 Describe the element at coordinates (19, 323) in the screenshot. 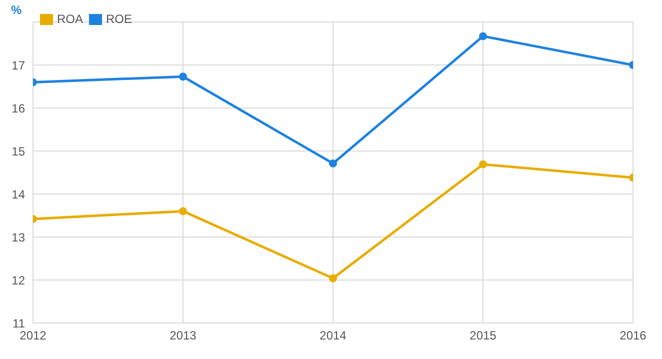

I see `y-tick-label: 11` at that location.